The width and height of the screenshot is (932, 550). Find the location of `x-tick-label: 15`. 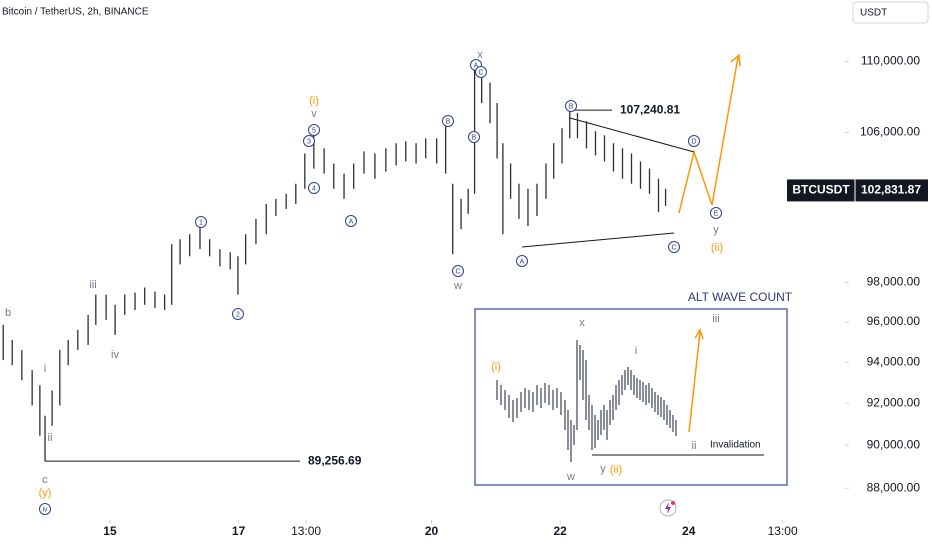

x-tick-label: 15 is located at coordinates (110, 531).